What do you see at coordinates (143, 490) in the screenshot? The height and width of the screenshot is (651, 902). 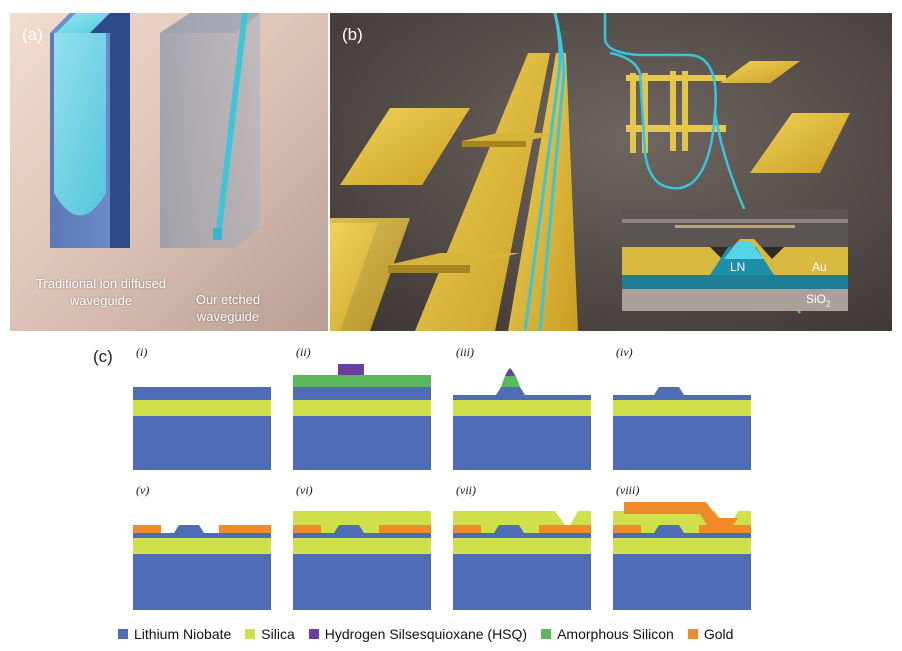 I see `step-label-v: (v)` at bounding box center [143, 490].